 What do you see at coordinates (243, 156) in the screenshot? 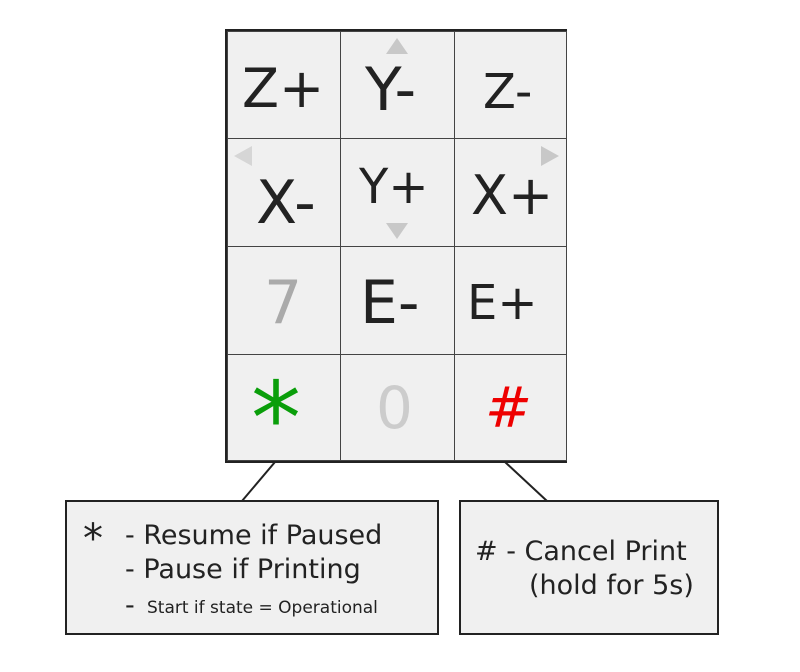
I see `arrow-left-icon` at bounding box center [243, 156].